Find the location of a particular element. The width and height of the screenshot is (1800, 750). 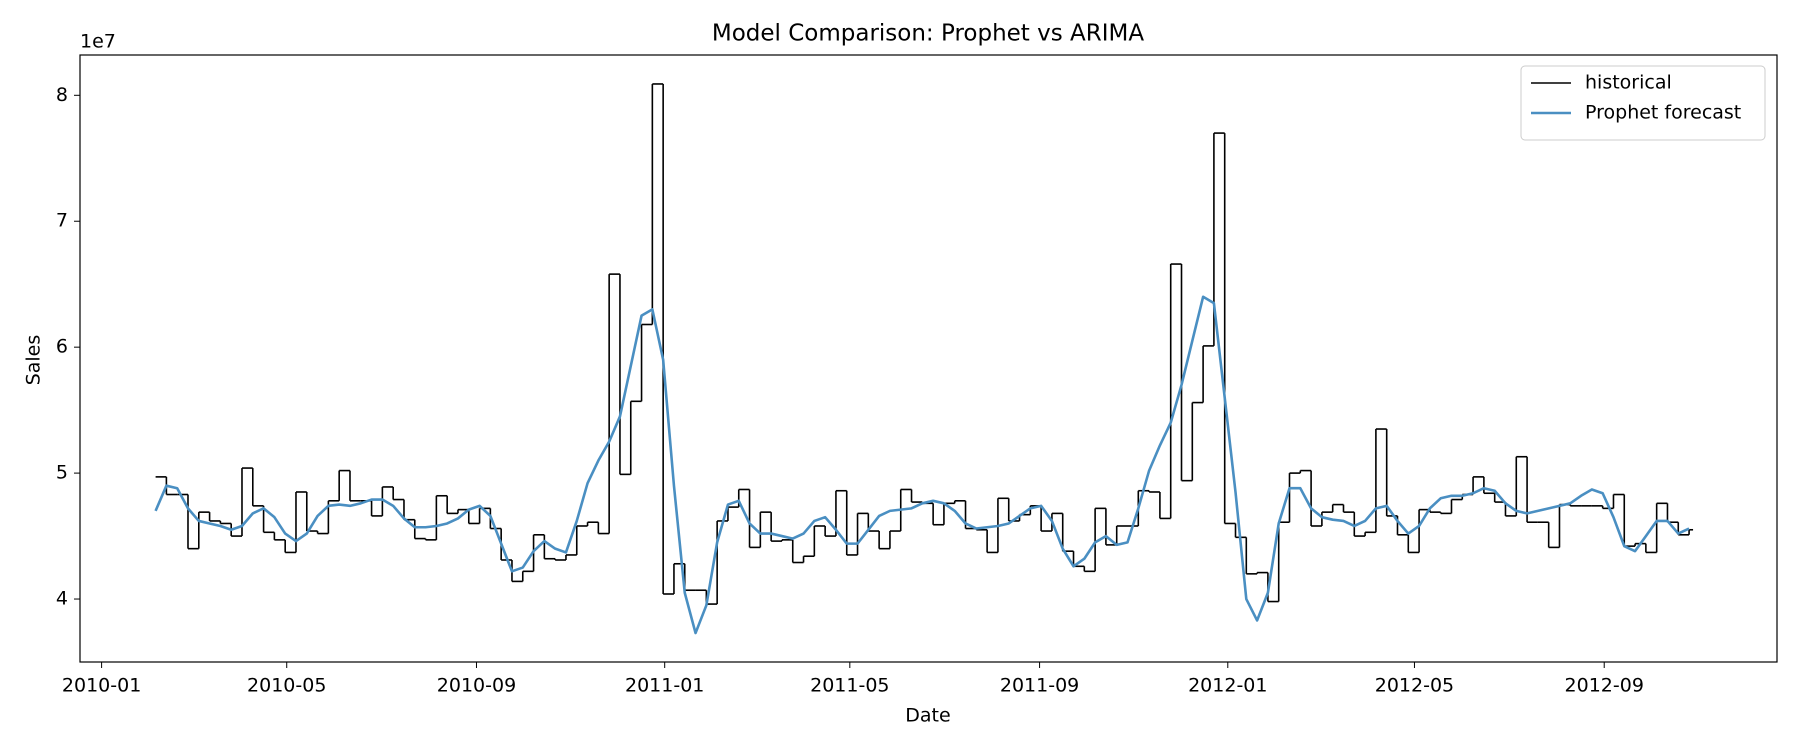

y-tick-label: 5 is located at coordinates (62, 473).